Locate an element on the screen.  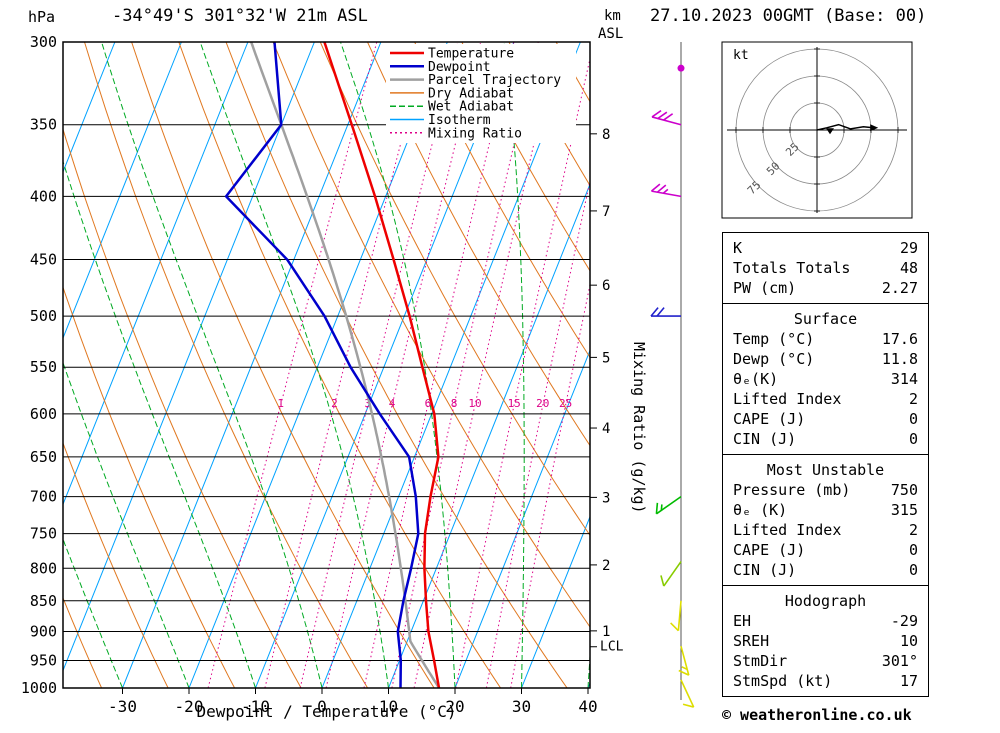
legend-label: Wet Adiabat is located at coordinates (471, 107).